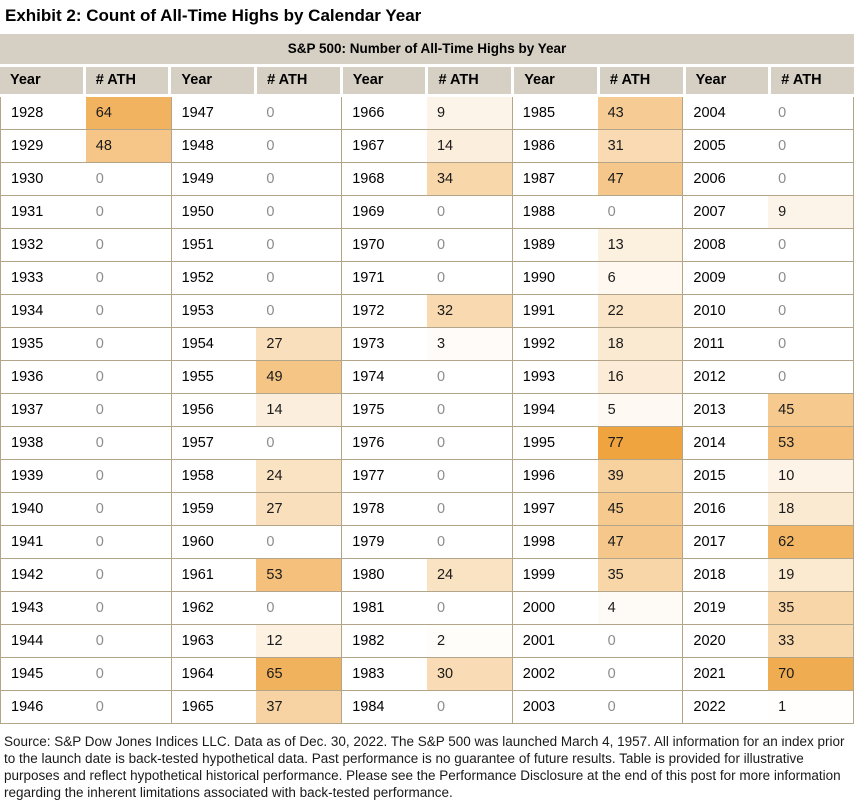  What do you see at coordinates (725, 443) in the screenshot?
I see `year-cell: 2014` at bounding box center [725, 443].